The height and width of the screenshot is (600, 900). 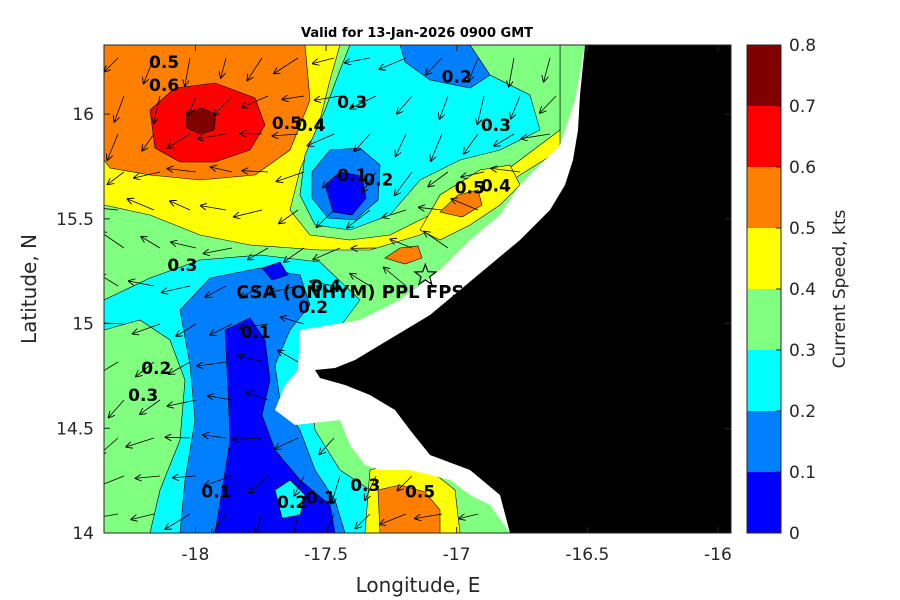 I want to click on x-axis-label: Longitude, E, so click(x=418, y=585).